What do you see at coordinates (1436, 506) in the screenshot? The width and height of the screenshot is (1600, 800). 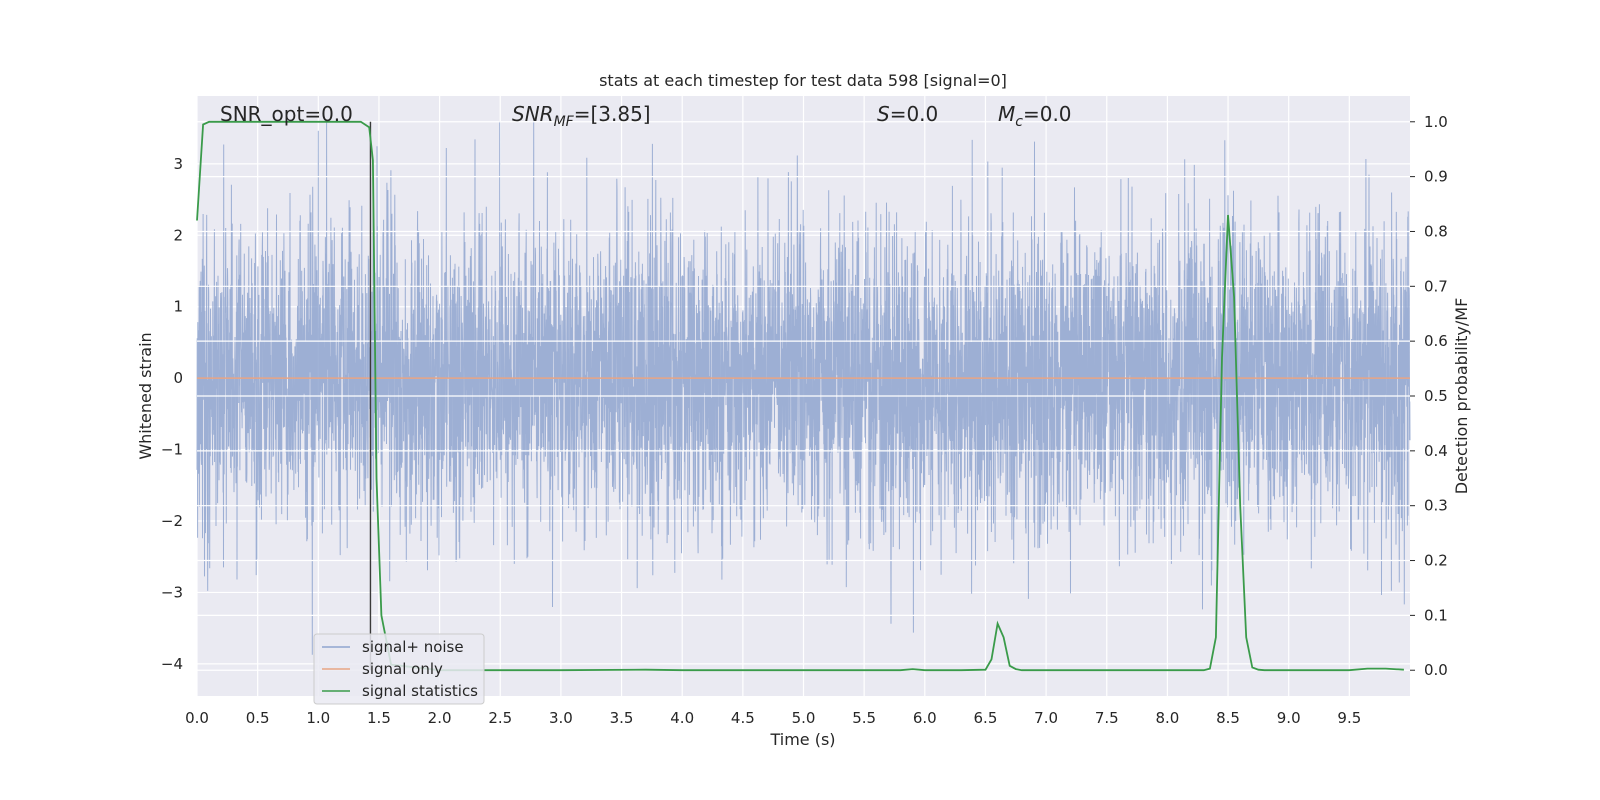 I see `y-right-tick-label: 0.3` at bounding box center [1436, 506].